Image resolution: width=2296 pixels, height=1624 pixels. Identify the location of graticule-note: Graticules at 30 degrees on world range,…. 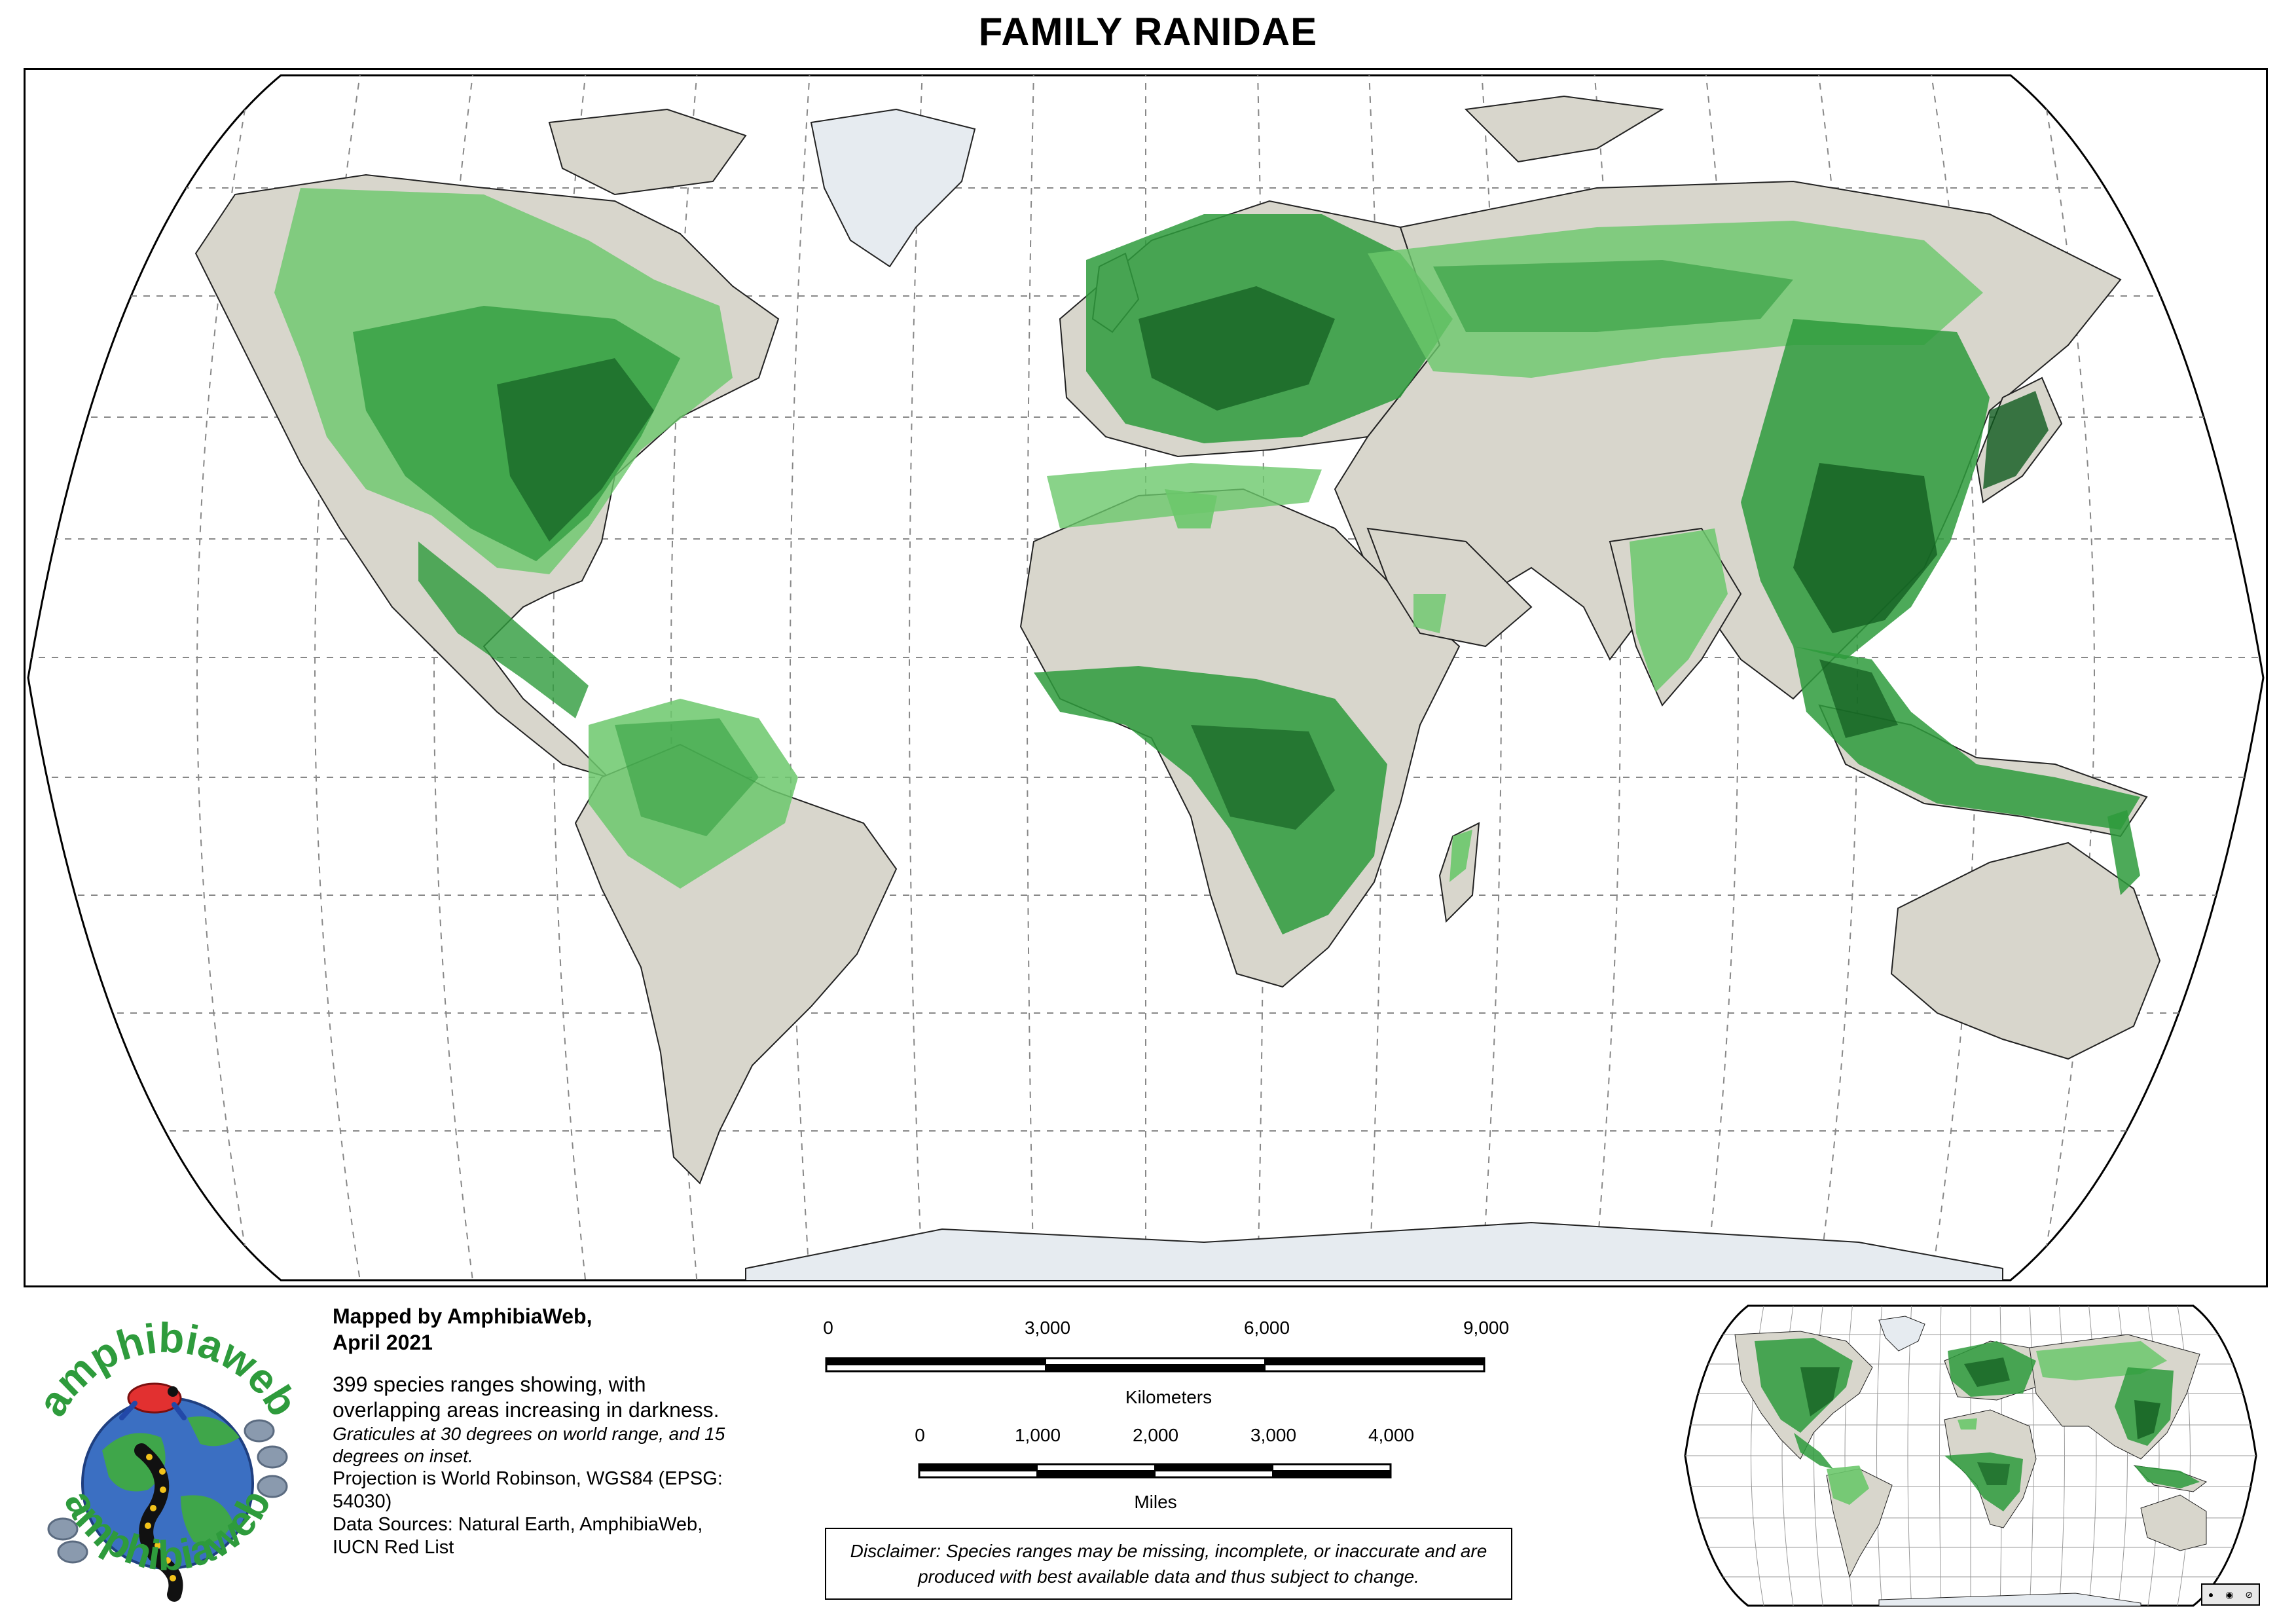
(529, 1445).